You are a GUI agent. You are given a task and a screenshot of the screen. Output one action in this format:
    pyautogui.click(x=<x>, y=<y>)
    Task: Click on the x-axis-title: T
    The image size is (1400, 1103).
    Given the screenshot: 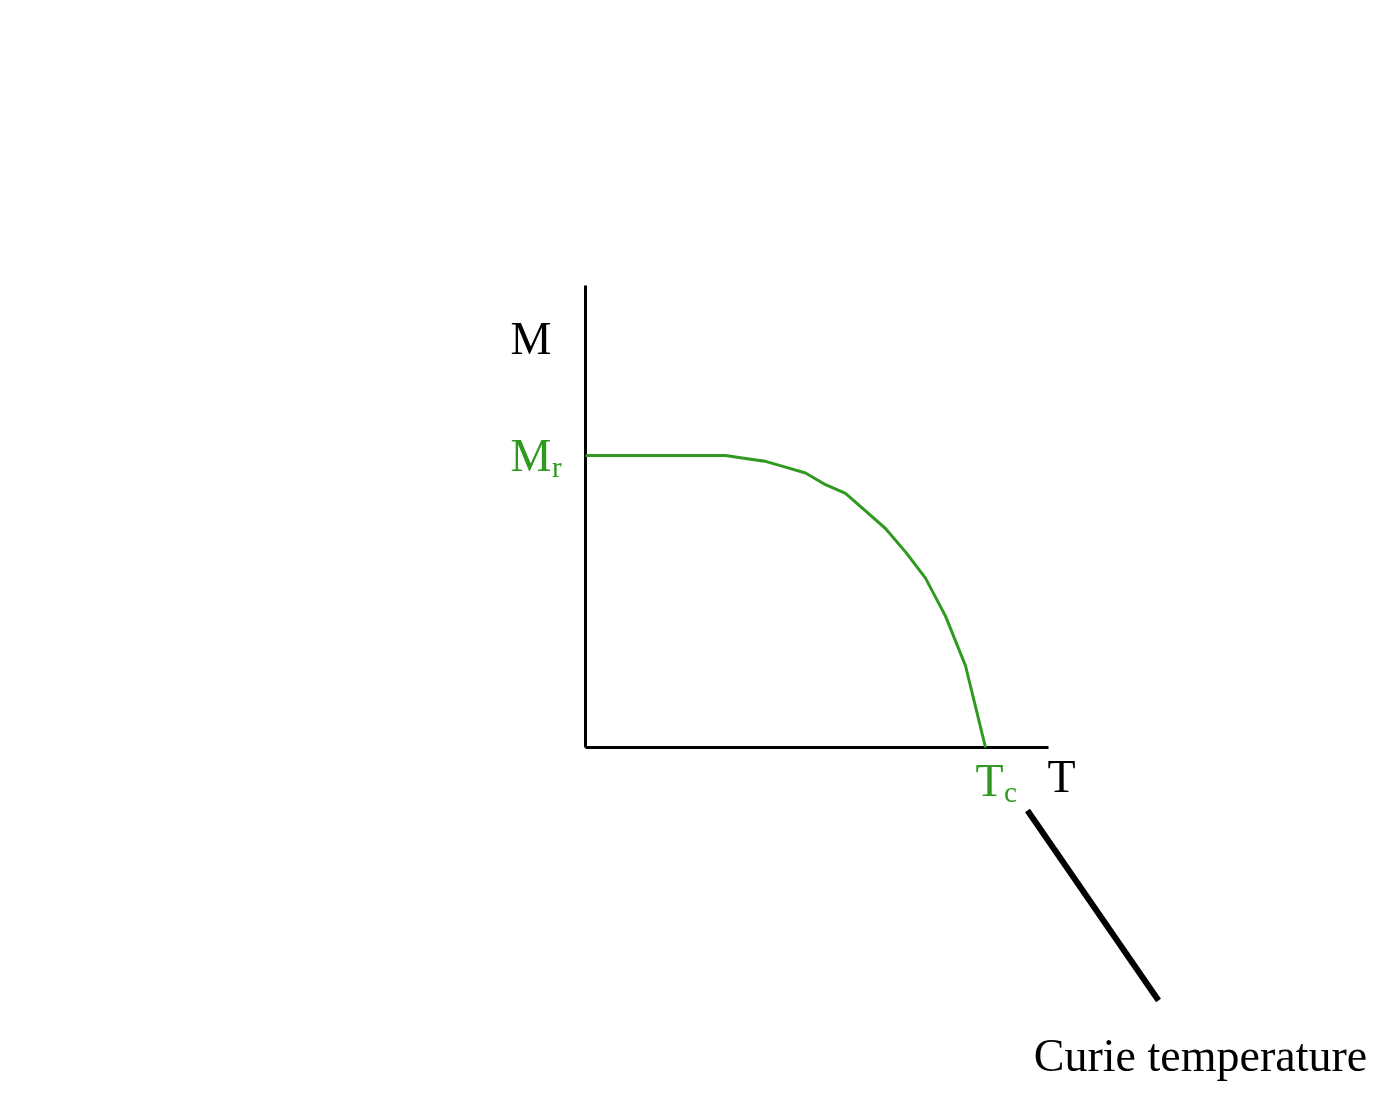 What is the action you would take?
    pyautogui.click(x=1061, y=776)
    